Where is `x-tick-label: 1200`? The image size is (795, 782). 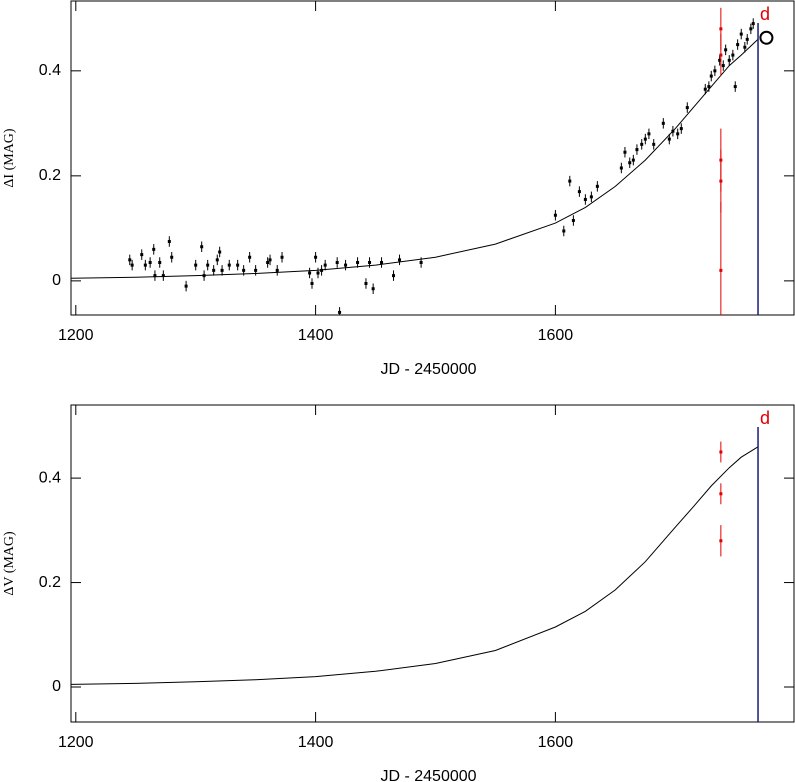 x-tick-label: 1200 is located at coordinates (76, 335).